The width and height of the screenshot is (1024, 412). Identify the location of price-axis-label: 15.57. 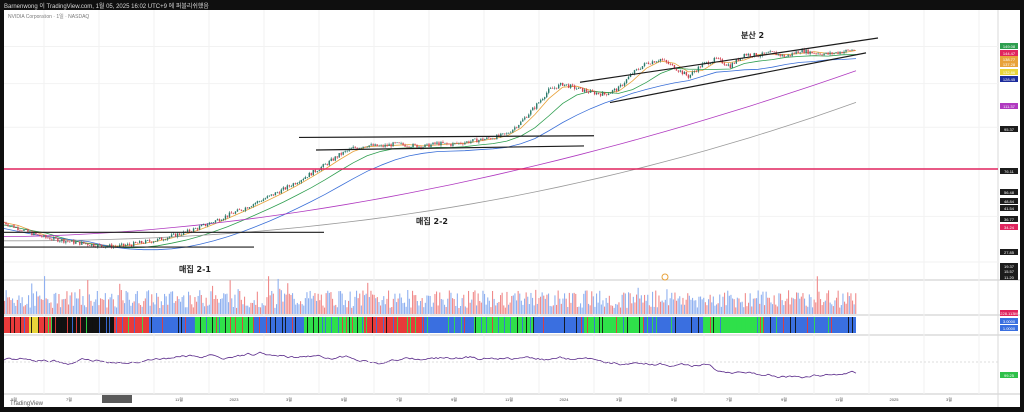
(1009, 271).